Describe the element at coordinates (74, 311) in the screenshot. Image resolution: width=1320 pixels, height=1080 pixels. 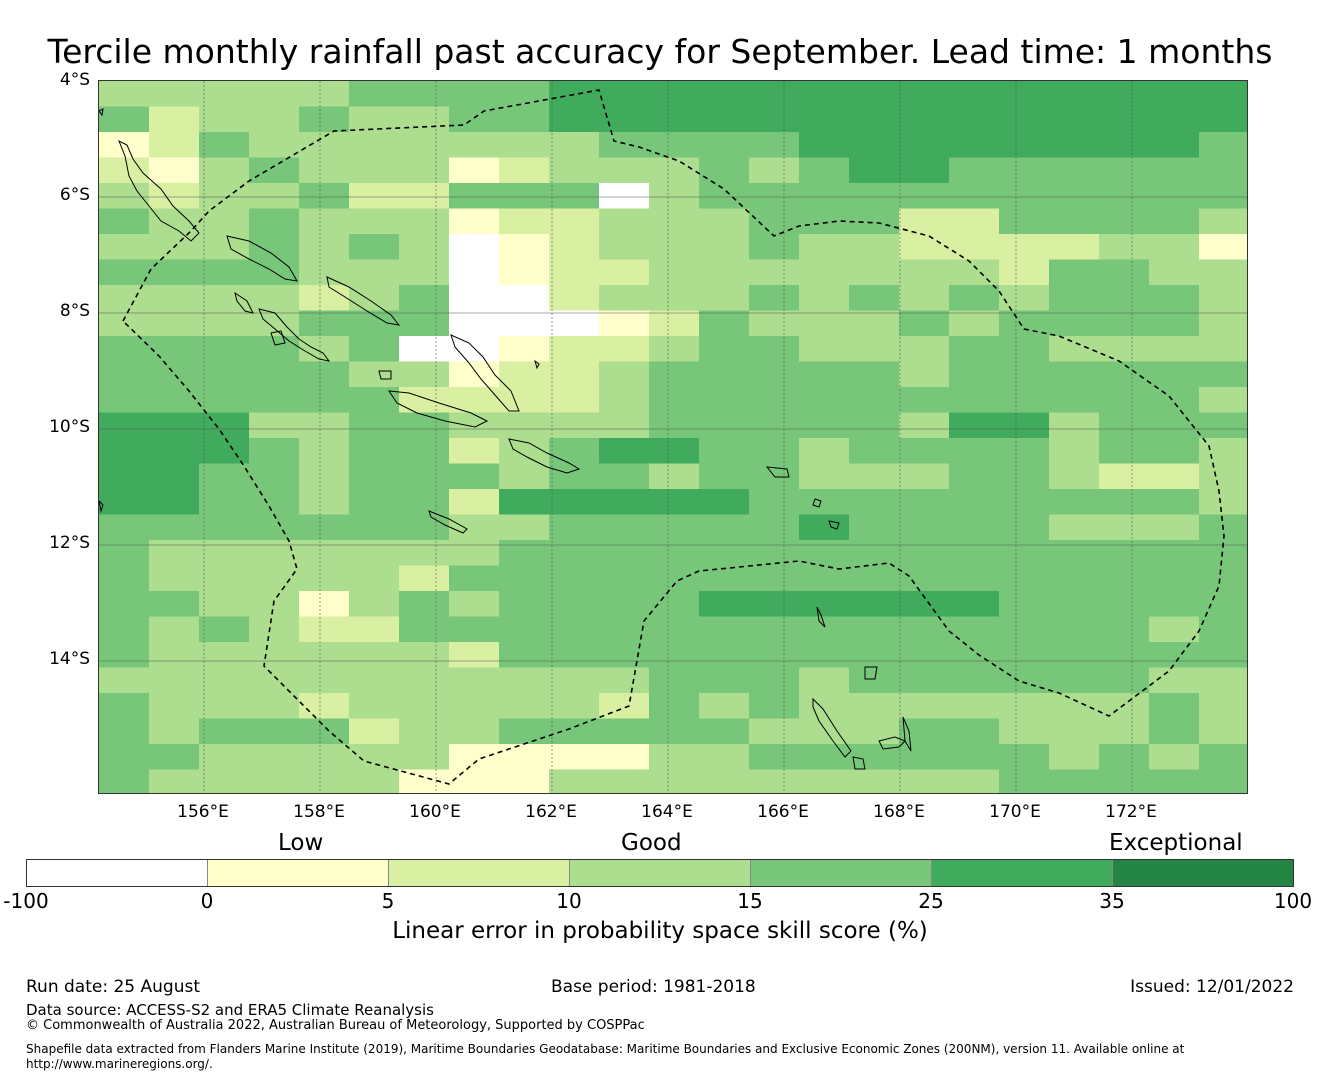
I see `lat-label-8s: 8°S` at that location.